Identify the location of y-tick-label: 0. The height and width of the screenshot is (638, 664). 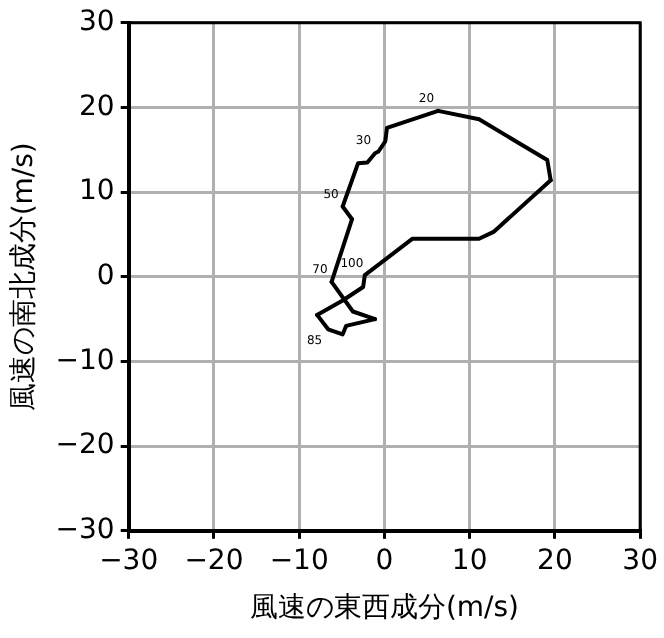
(105, 276).